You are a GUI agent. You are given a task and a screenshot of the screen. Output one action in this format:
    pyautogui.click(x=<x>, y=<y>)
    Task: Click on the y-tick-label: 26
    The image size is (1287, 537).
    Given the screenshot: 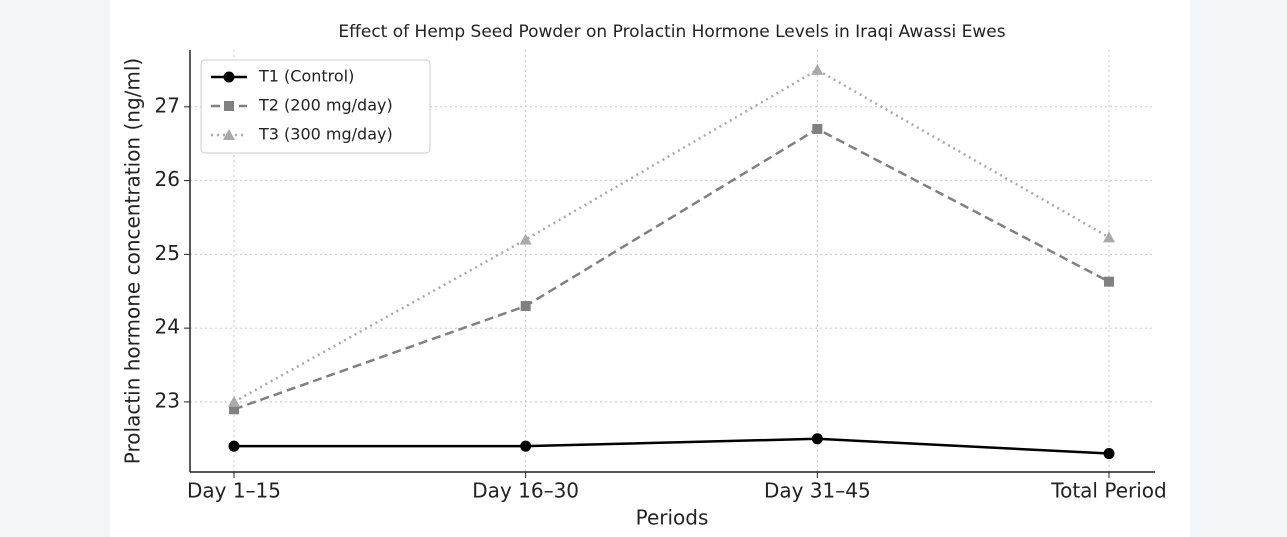 What is the action you would take?
    pyautogui.click(x=167, y=179)
    